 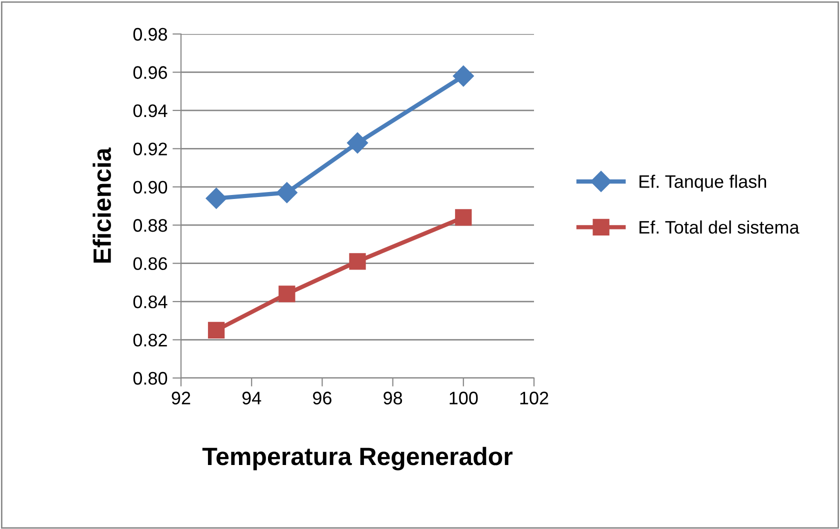 What do you see at coordinates (150, 340) in the screenshot?
I see `y-tick-label: 0.82` at bounding box center [150, 340].